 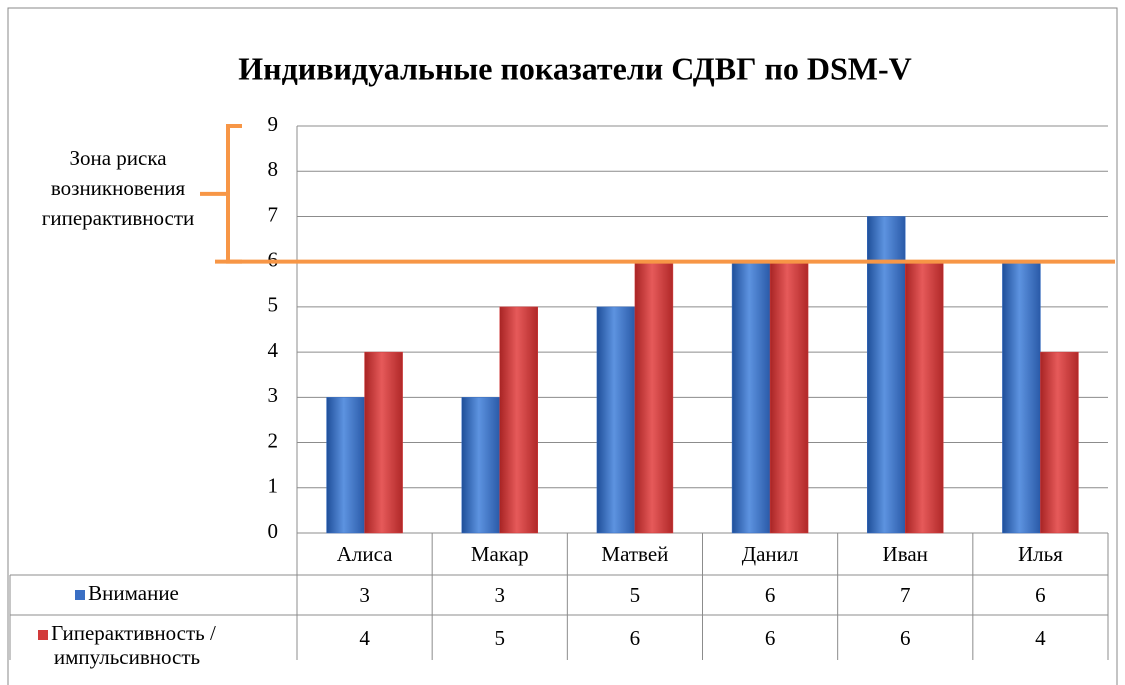 I want to click on y-tick-label: 8, so click(x=273, y=169).